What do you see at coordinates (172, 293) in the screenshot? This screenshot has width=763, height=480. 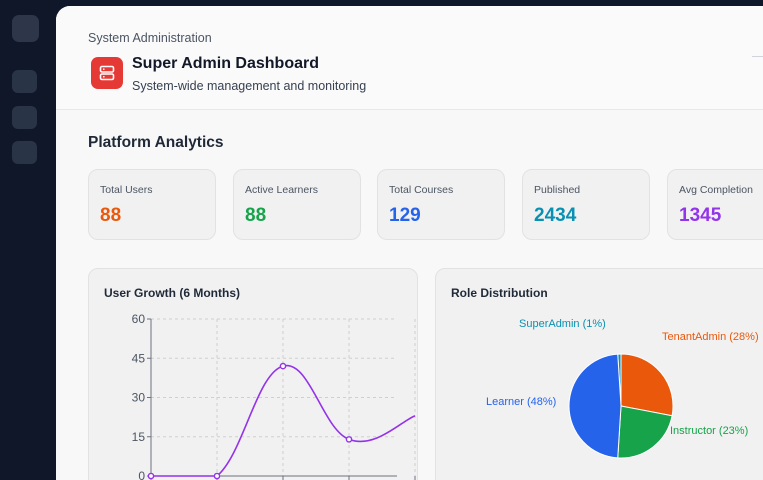 I see `user-growth-title: User Growth (6 Months)` at bounding box center [172, 293].